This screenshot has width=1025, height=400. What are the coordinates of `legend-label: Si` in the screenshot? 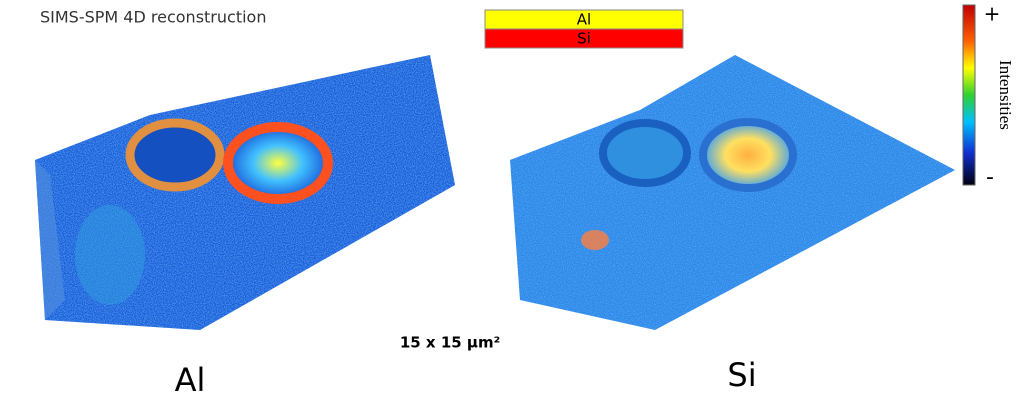 It's located at (584, 39).